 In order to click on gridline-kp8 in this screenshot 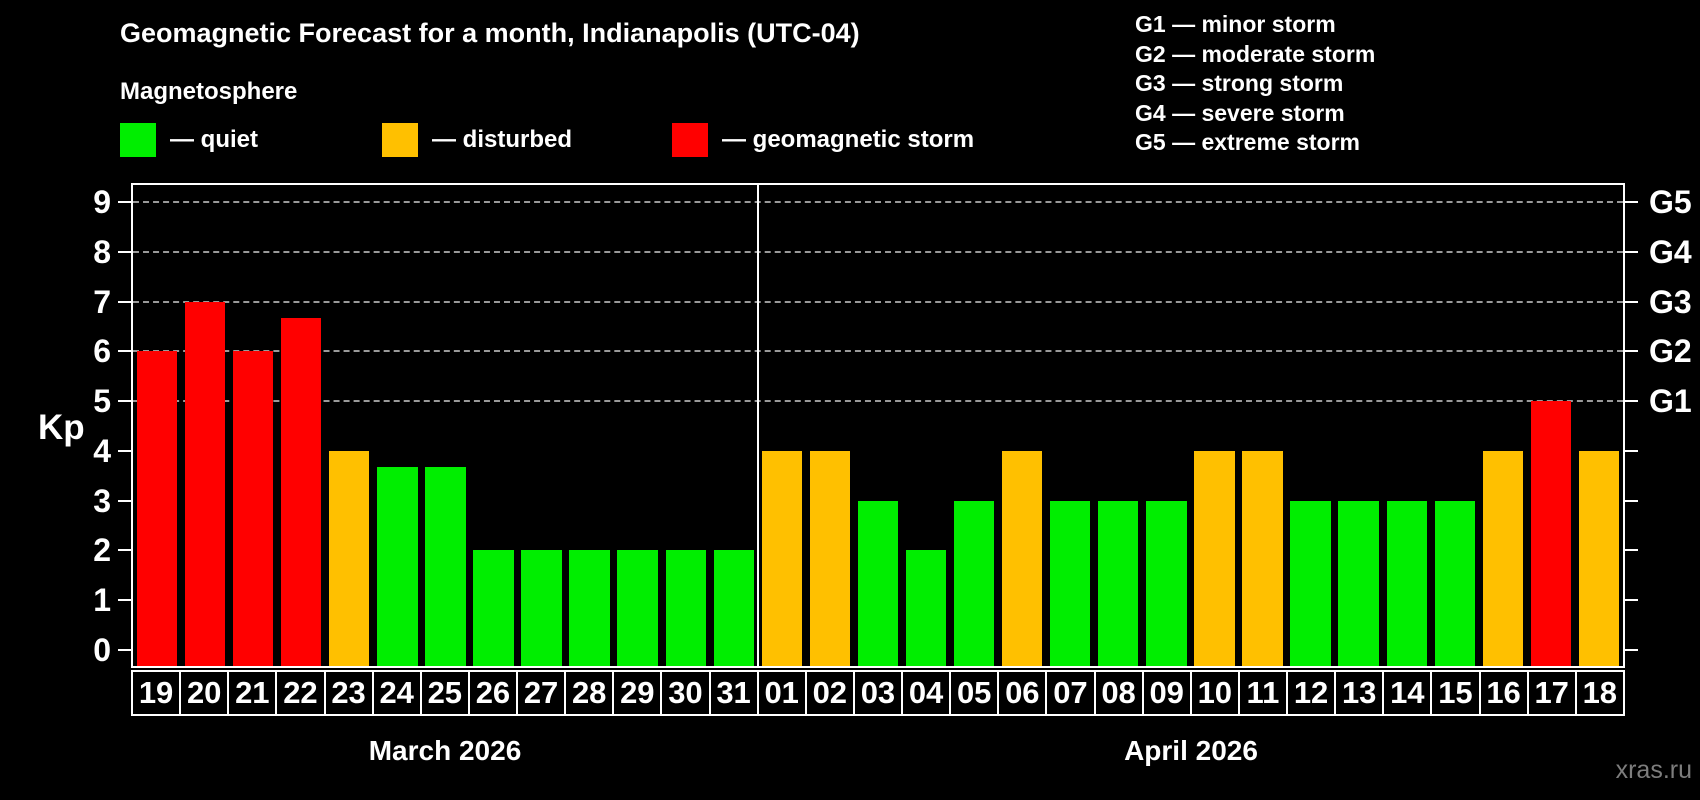, I will do `click(878, 251)`.